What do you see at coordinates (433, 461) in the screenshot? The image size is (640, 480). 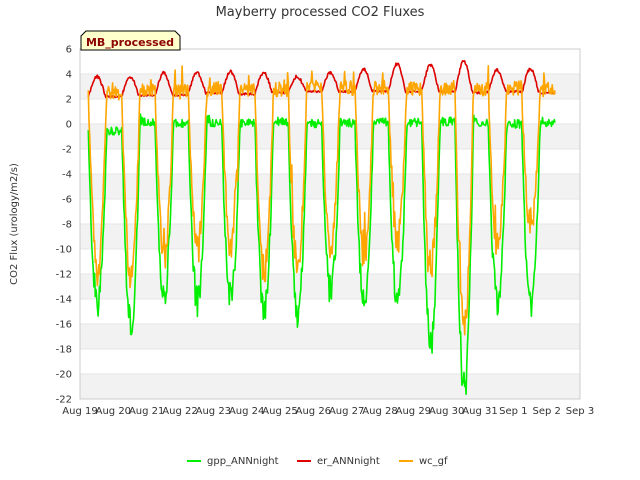 I see `legend-label: wc_gf` at bounding box center [433, 461].